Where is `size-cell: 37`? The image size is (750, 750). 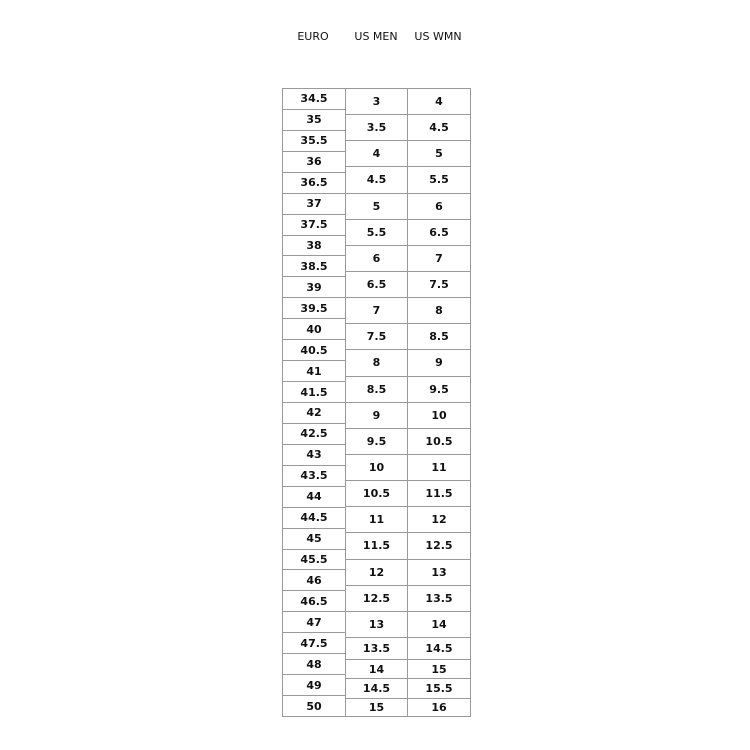 size-cell: 37 is located at coordinates (314, 203).